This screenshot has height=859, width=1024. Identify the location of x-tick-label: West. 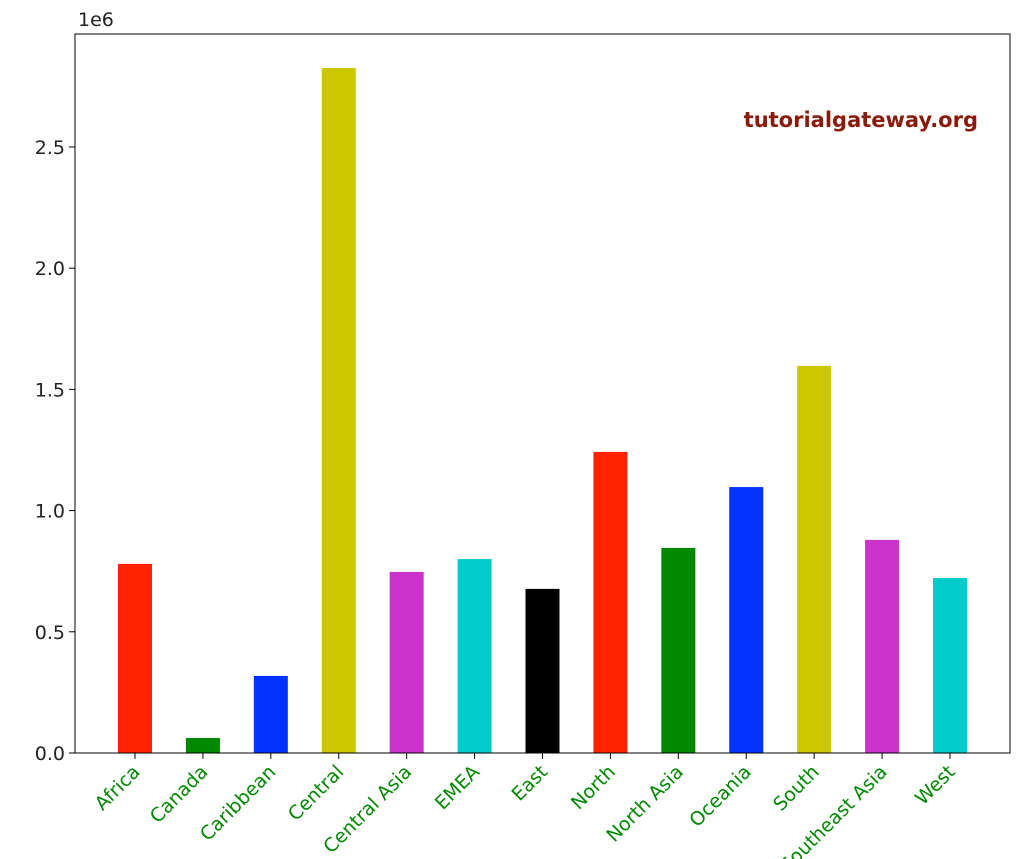
(935, 785).